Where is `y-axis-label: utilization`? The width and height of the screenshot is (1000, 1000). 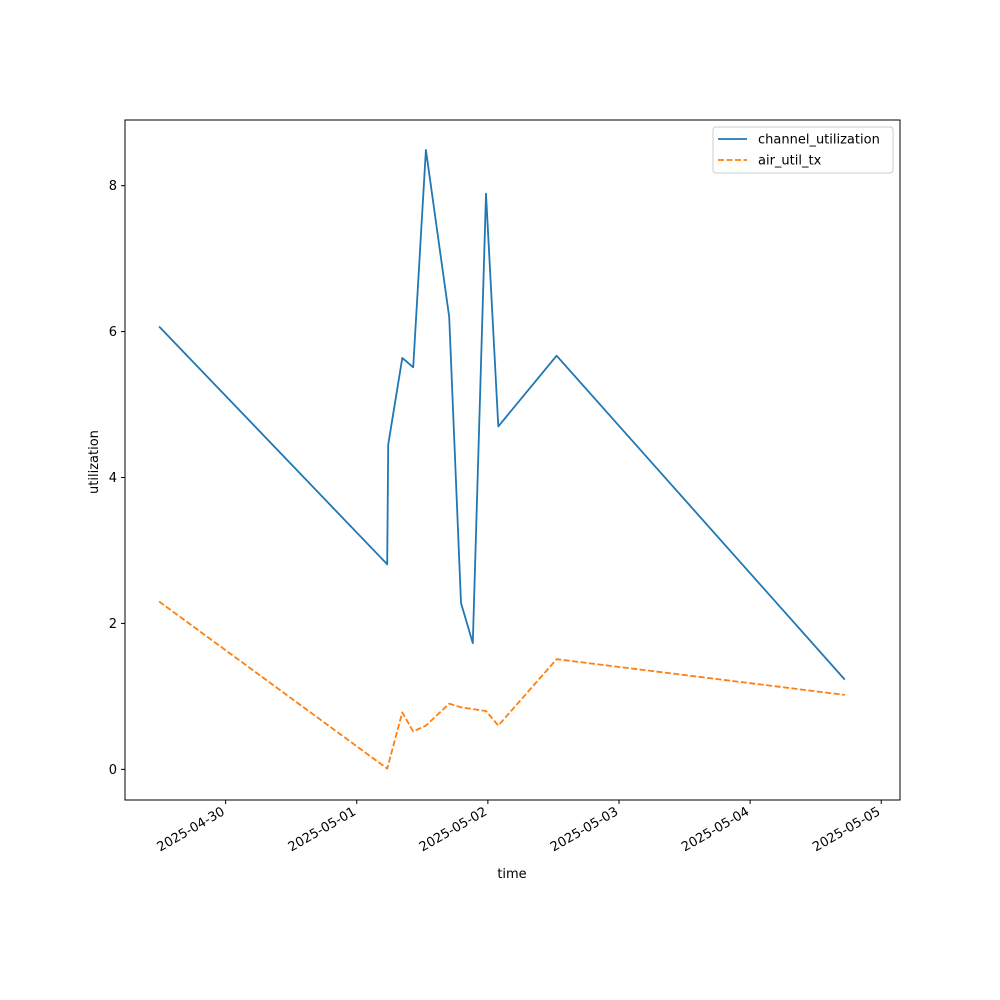 y-axis-label: utilization is located at coordinates (94, 462).